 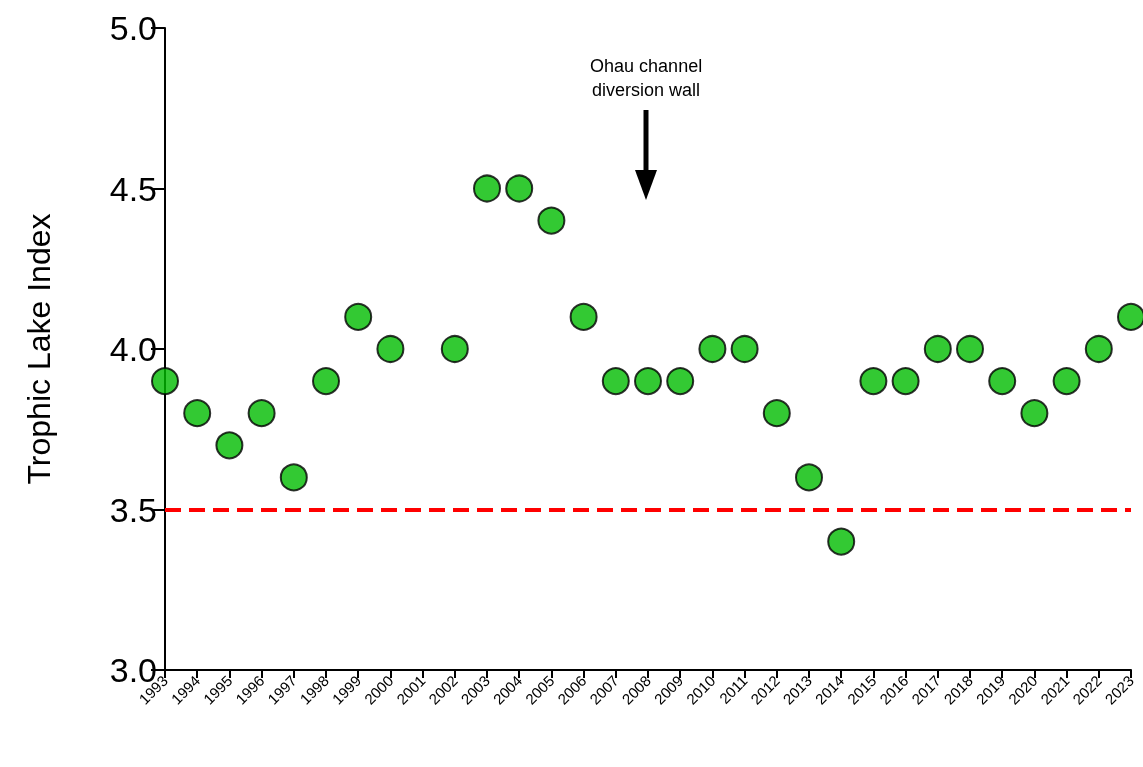 What do you see at coordinates (133, 349) in the screenshot?
I see `y-tick-label: 4.0` at bounding box center [133, 349].